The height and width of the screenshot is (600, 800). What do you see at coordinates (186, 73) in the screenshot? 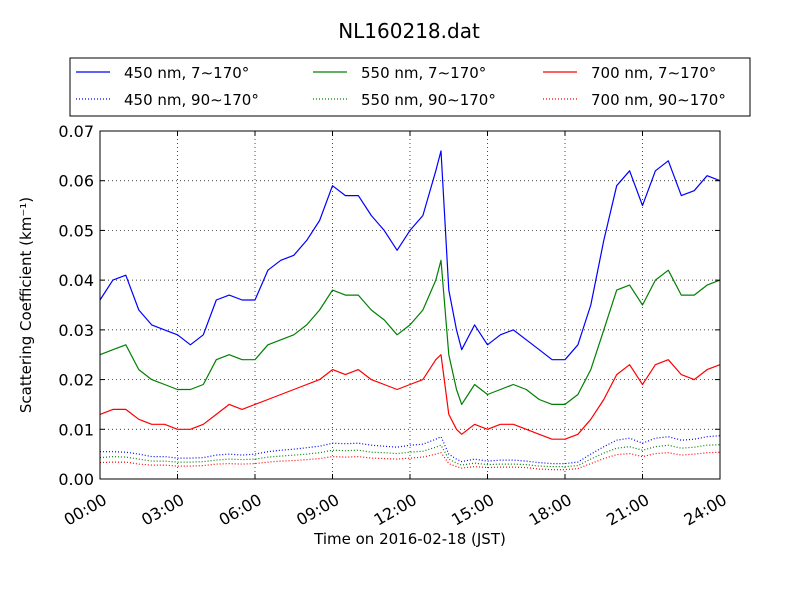
I see `legend-label-0: 450 nm, 7∼170°` at bounding box center [186, 73].